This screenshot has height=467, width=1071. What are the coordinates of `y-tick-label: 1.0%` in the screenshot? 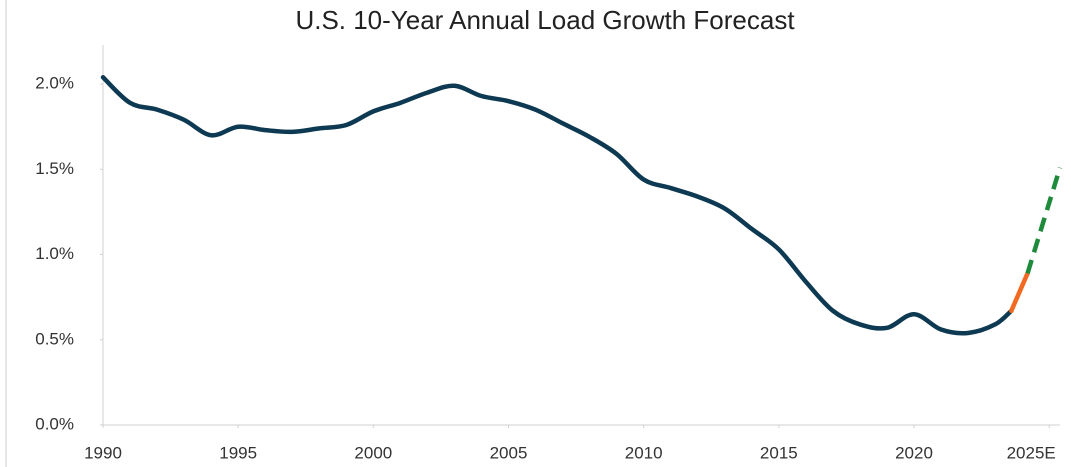 It's located at (54, 253).